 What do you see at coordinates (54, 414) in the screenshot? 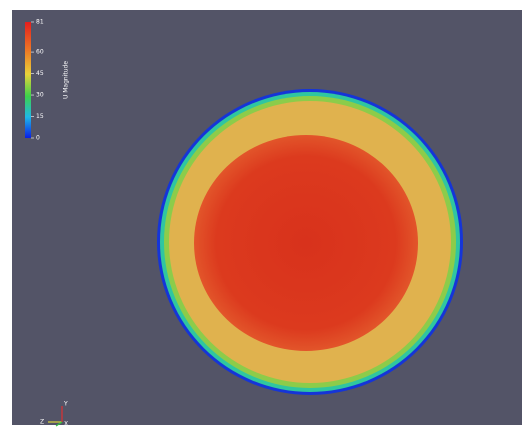
I see `axes-triad: Y Z X` at bounding box center [54, 414].